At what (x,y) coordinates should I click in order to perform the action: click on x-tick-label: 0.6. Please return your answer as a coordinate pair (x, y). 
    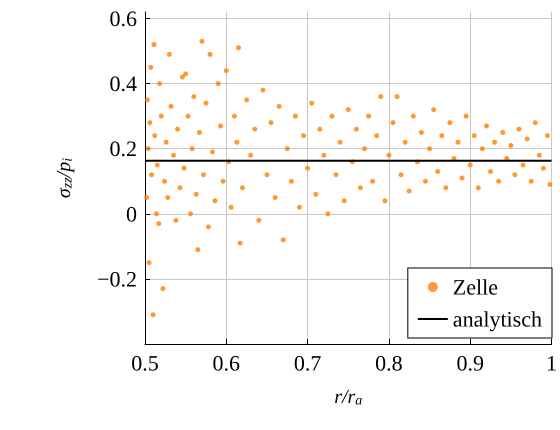
    Looking at the image, I should click on (226, 363).